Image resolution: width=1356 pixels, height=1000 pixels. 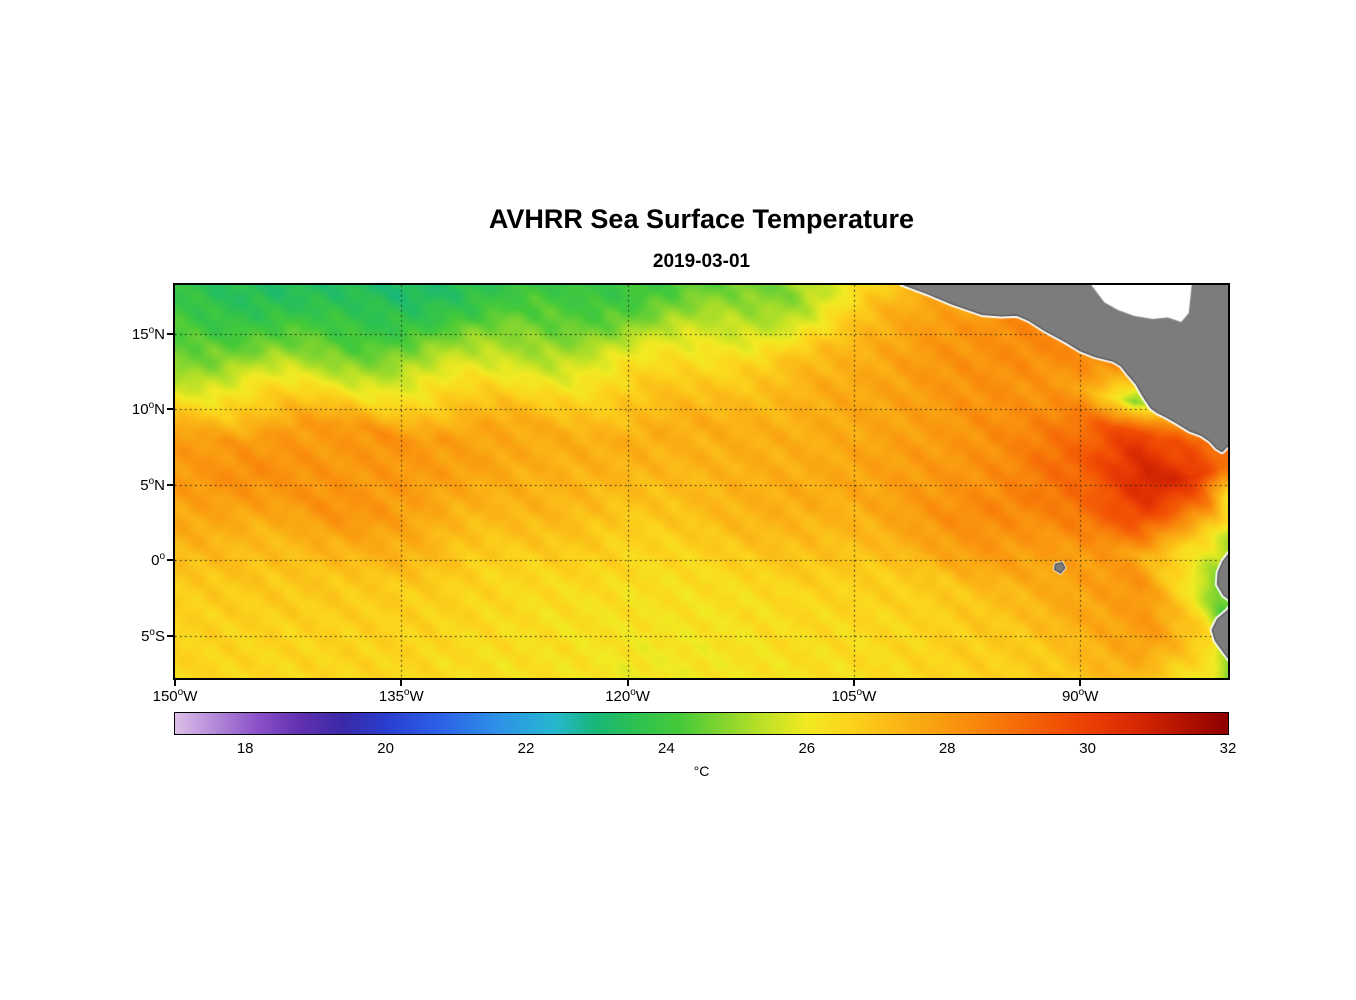 What do you see at coordinates (854, 696) in the screenshot?
I see `x-tick-label: 105oW` at bounding box center [854, 696].